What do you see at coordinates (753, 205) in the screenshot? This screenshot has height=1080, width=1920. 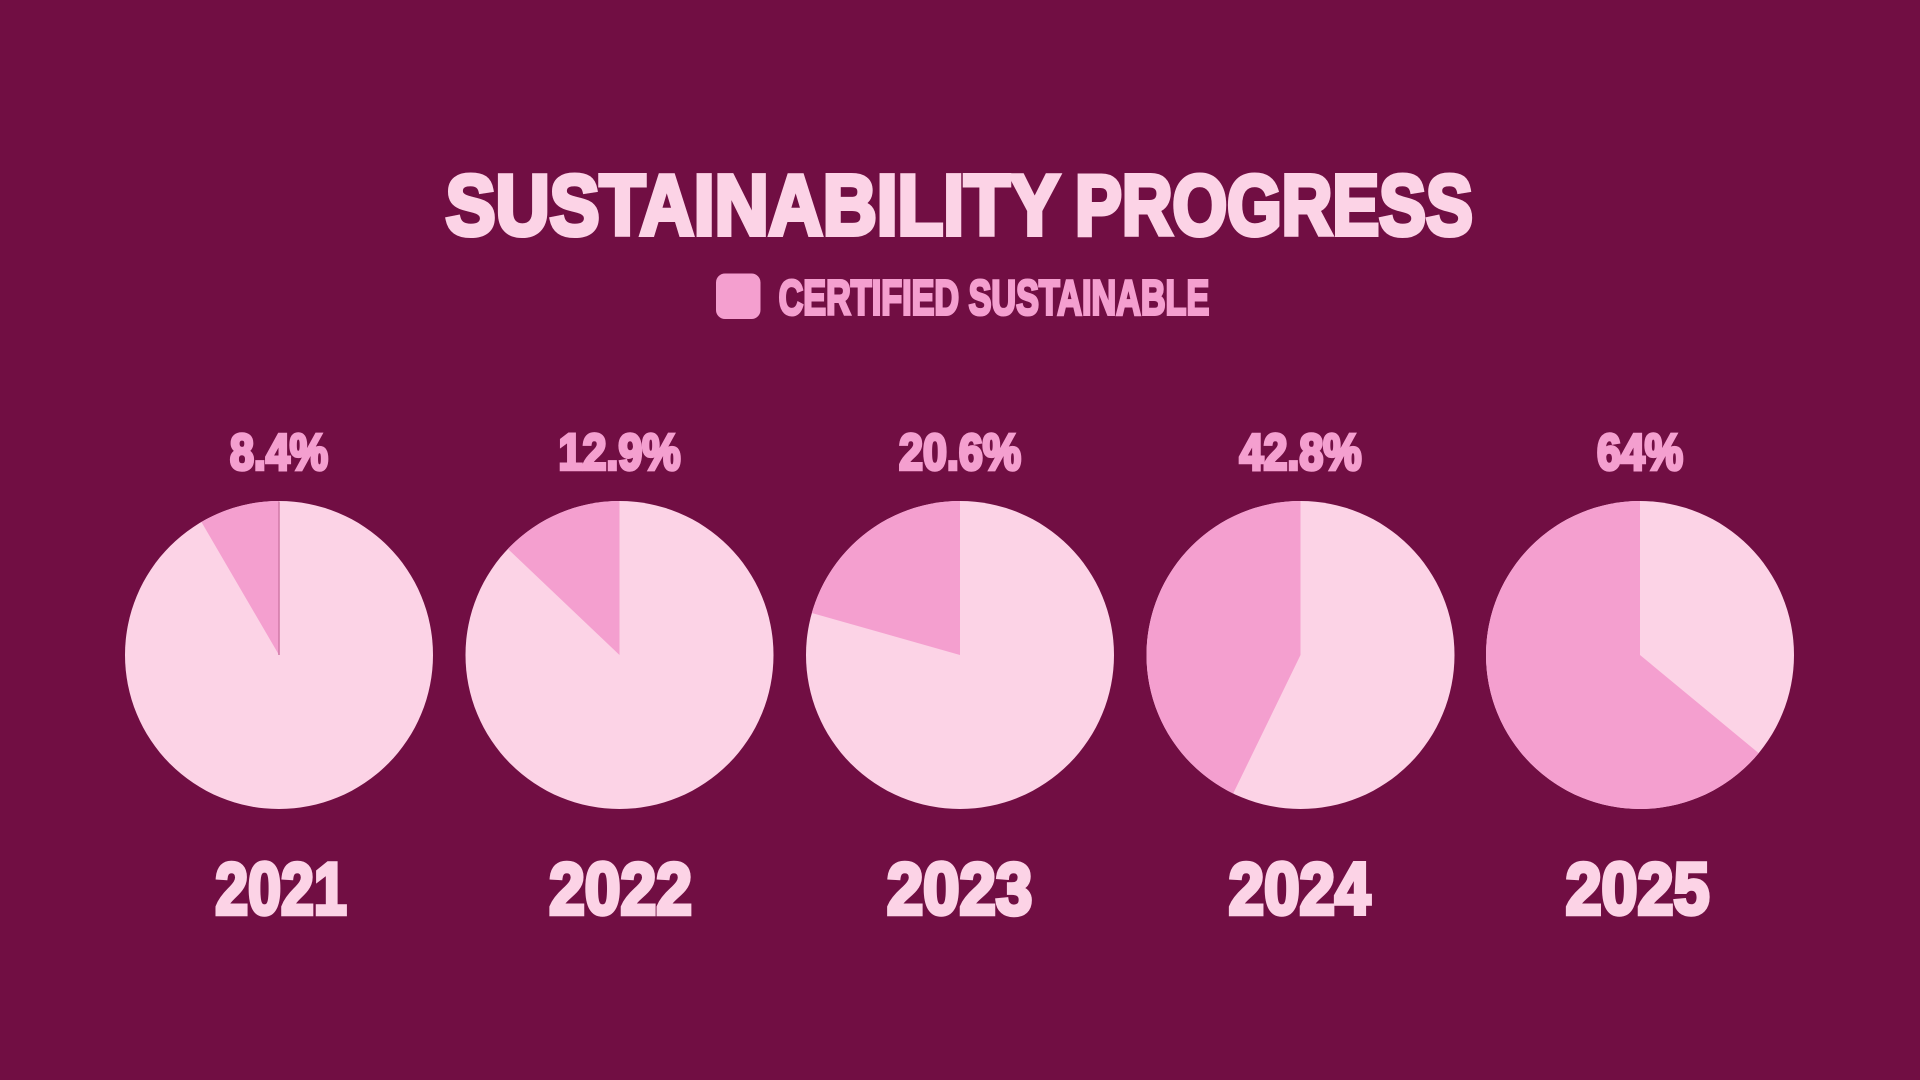 I see `svg-text: SUSTAINABILITY` at bounding box center [753, 205].